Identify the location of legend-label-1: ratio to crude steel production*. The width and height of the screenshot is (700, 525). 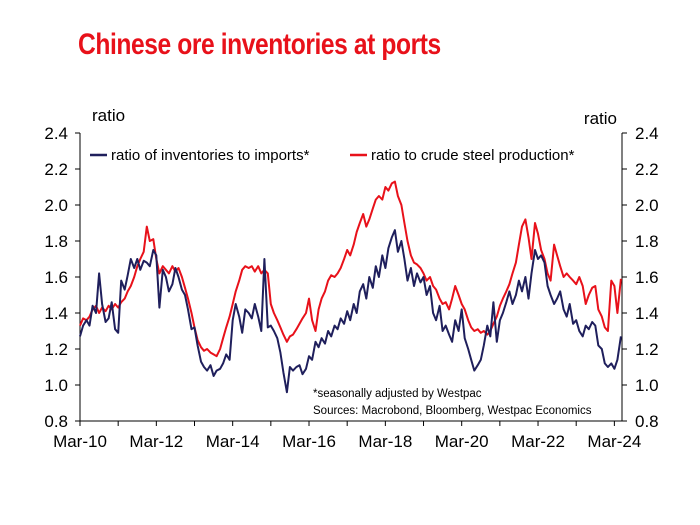
(473, 155).